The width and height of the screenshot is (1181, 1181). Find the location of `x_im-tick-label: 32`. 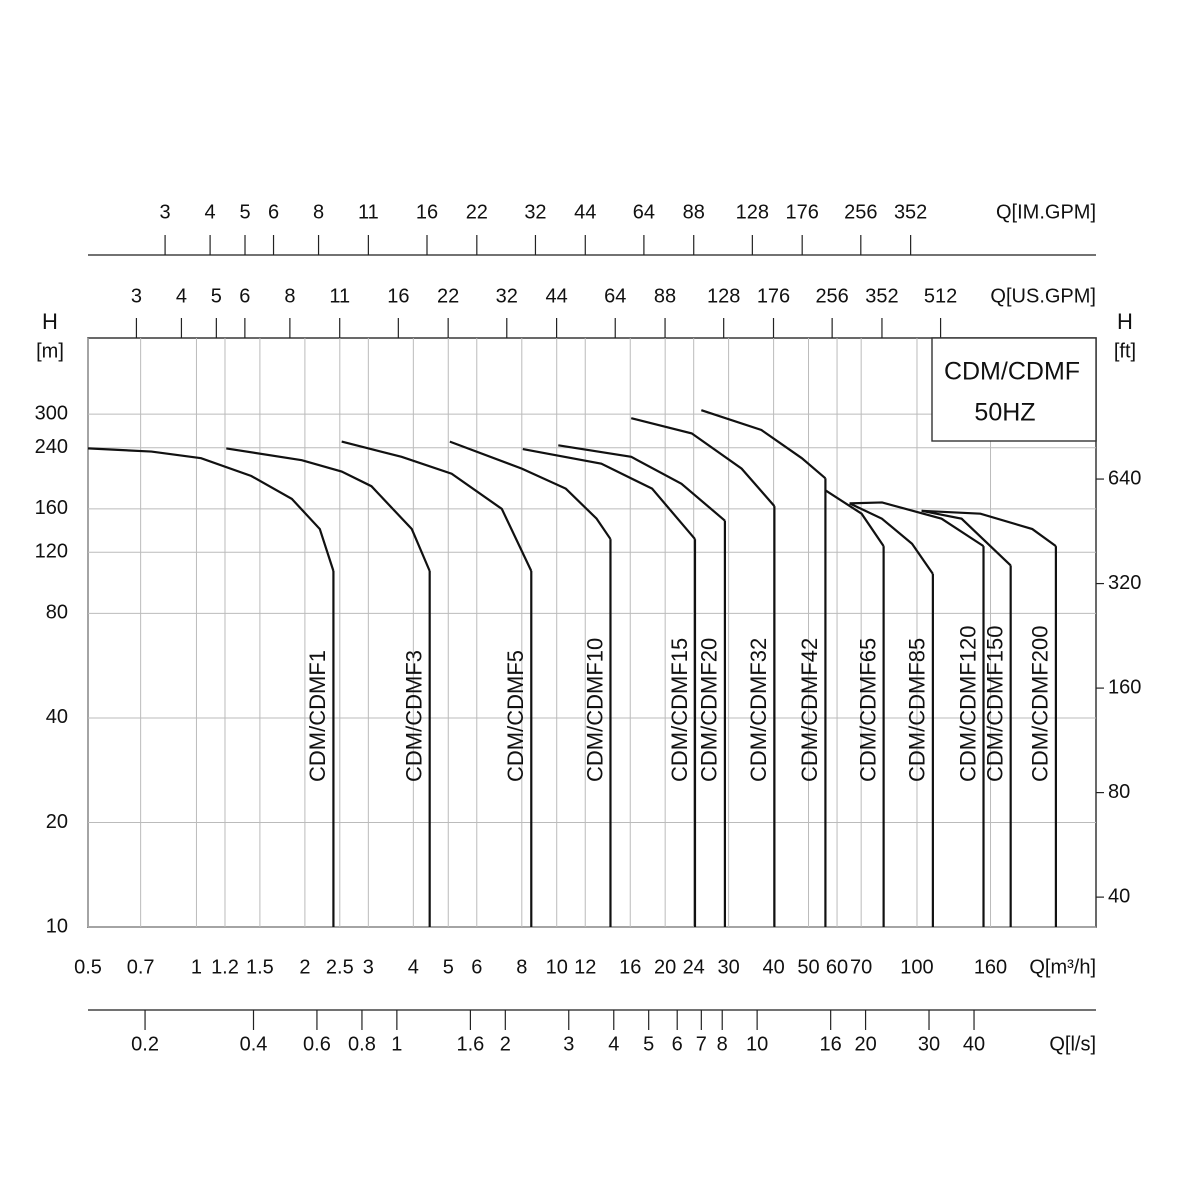

x_im-tick-label: 32 is located at coordinates (535, 212).